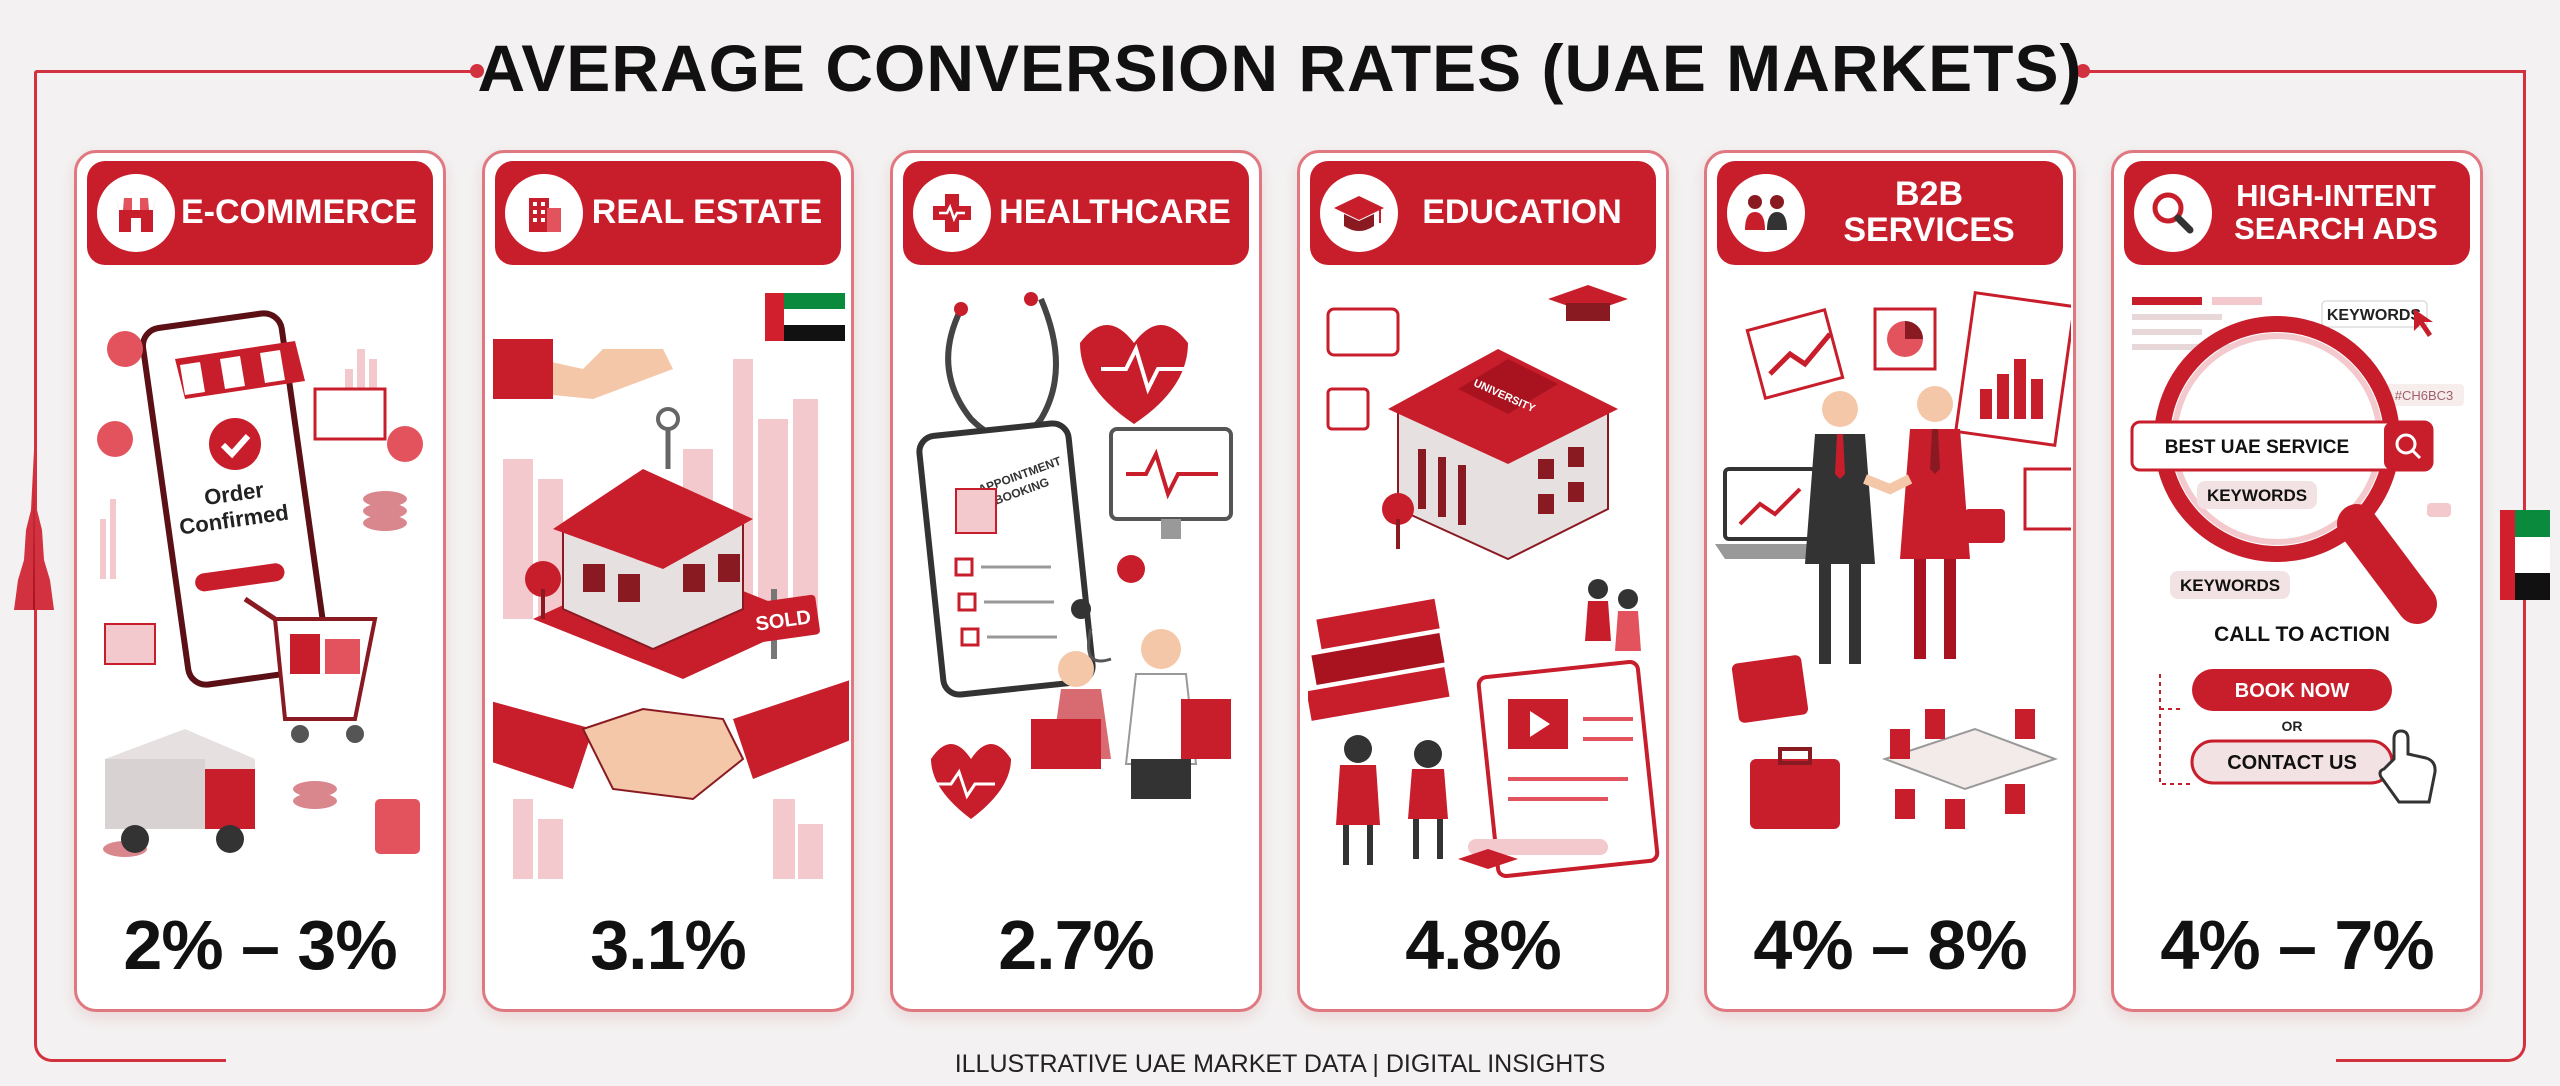 The image size is (2560, 1086). I want to click on card-header: EDUCATION, so click(1483, 213).